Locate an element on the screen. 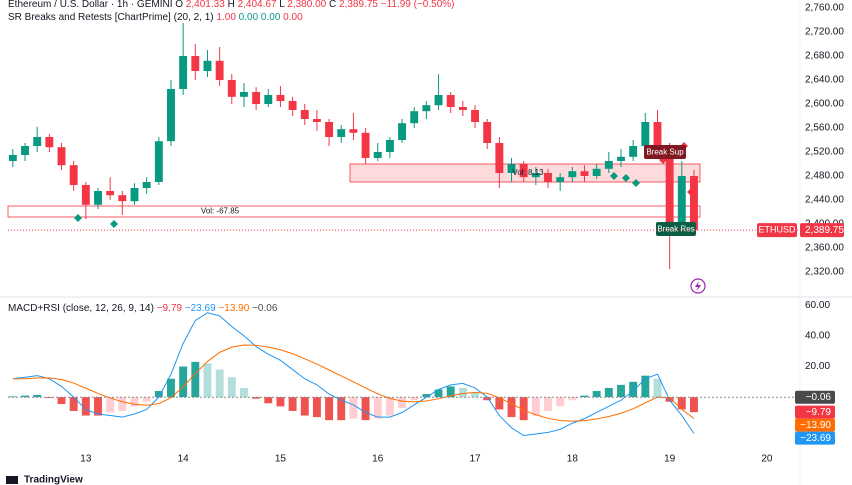  value-badge: −23.69 is located at coordinates (815, 438).